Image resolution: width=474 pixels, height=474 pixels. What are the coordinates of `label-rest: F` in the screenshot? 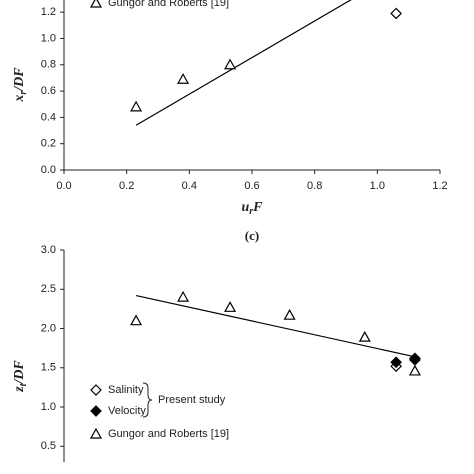 It's located at (257, 207).